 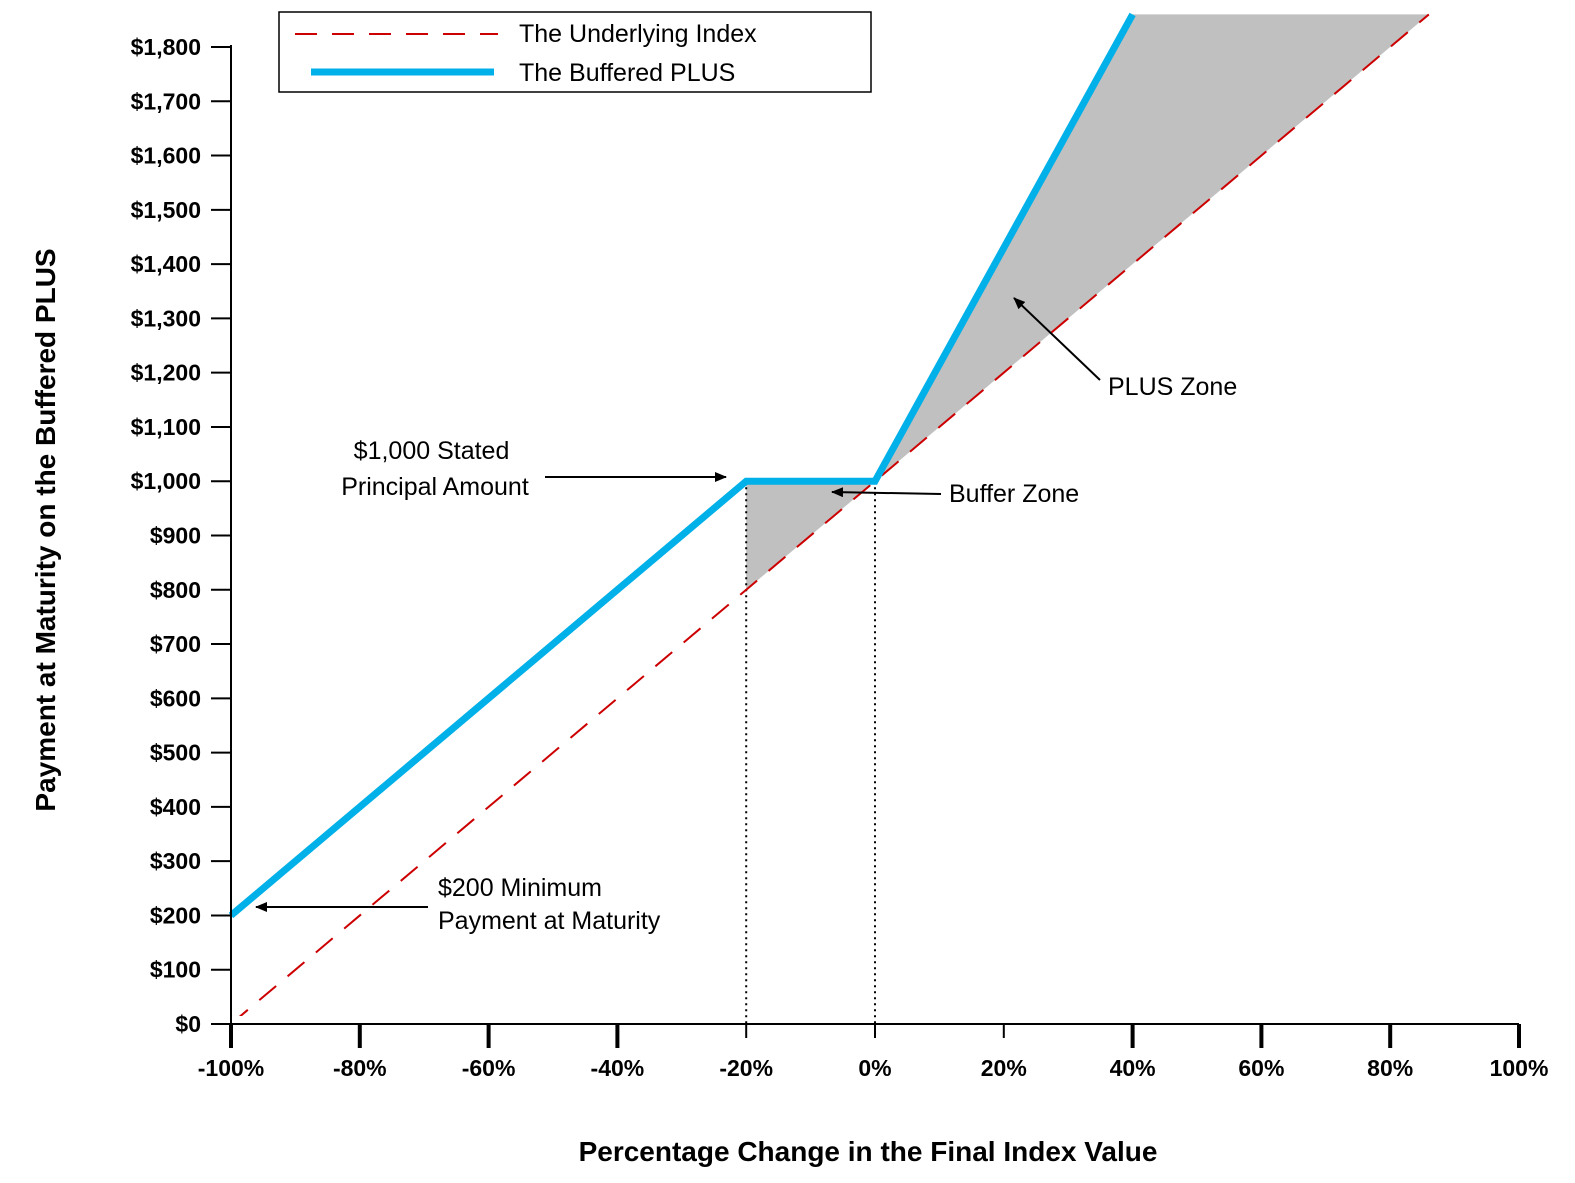 I want to click on x-tick-label: 20%, so click(x=1004, y=1068).